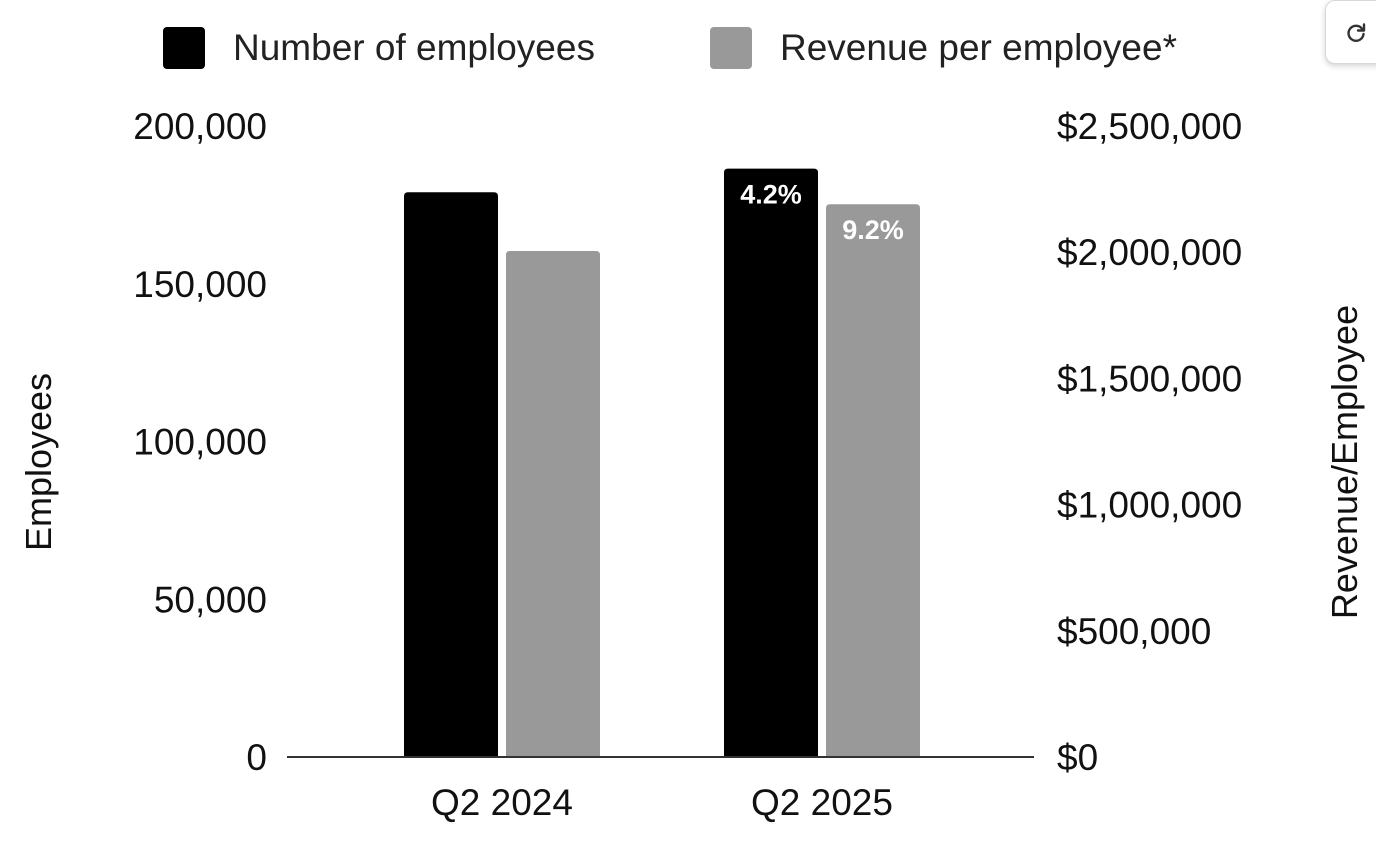 The image size is (1376, 844). What do you see at coordinates (1149, 126) in the screenshot?
I see `right-tick-label: $2,500,000` at bounding box center [1149, 126].